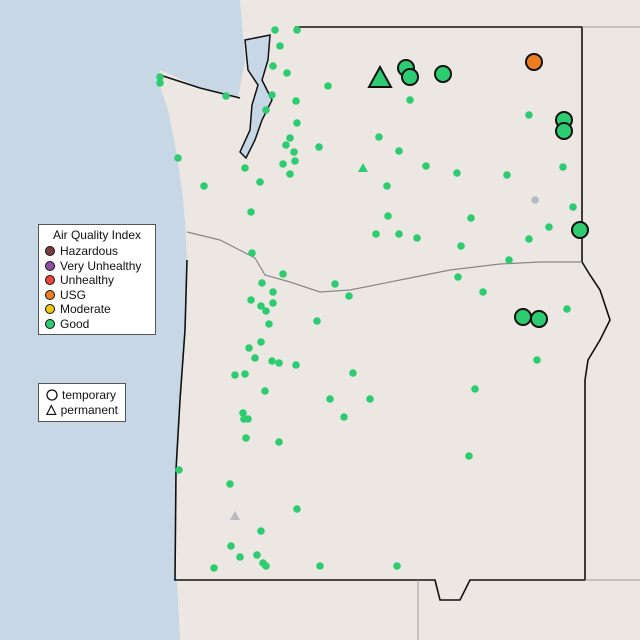  What do you see at coordinates (535, 200) in the screenshot?
I see `monitor-marker-no-data` at bounding box center [535, 200].